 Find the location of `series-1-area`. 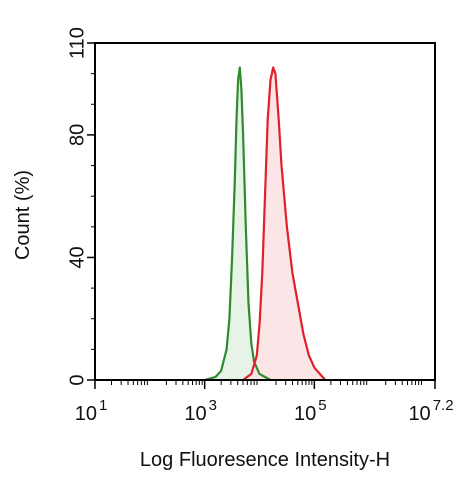

series-1-area is located at coordinates (237, 223).